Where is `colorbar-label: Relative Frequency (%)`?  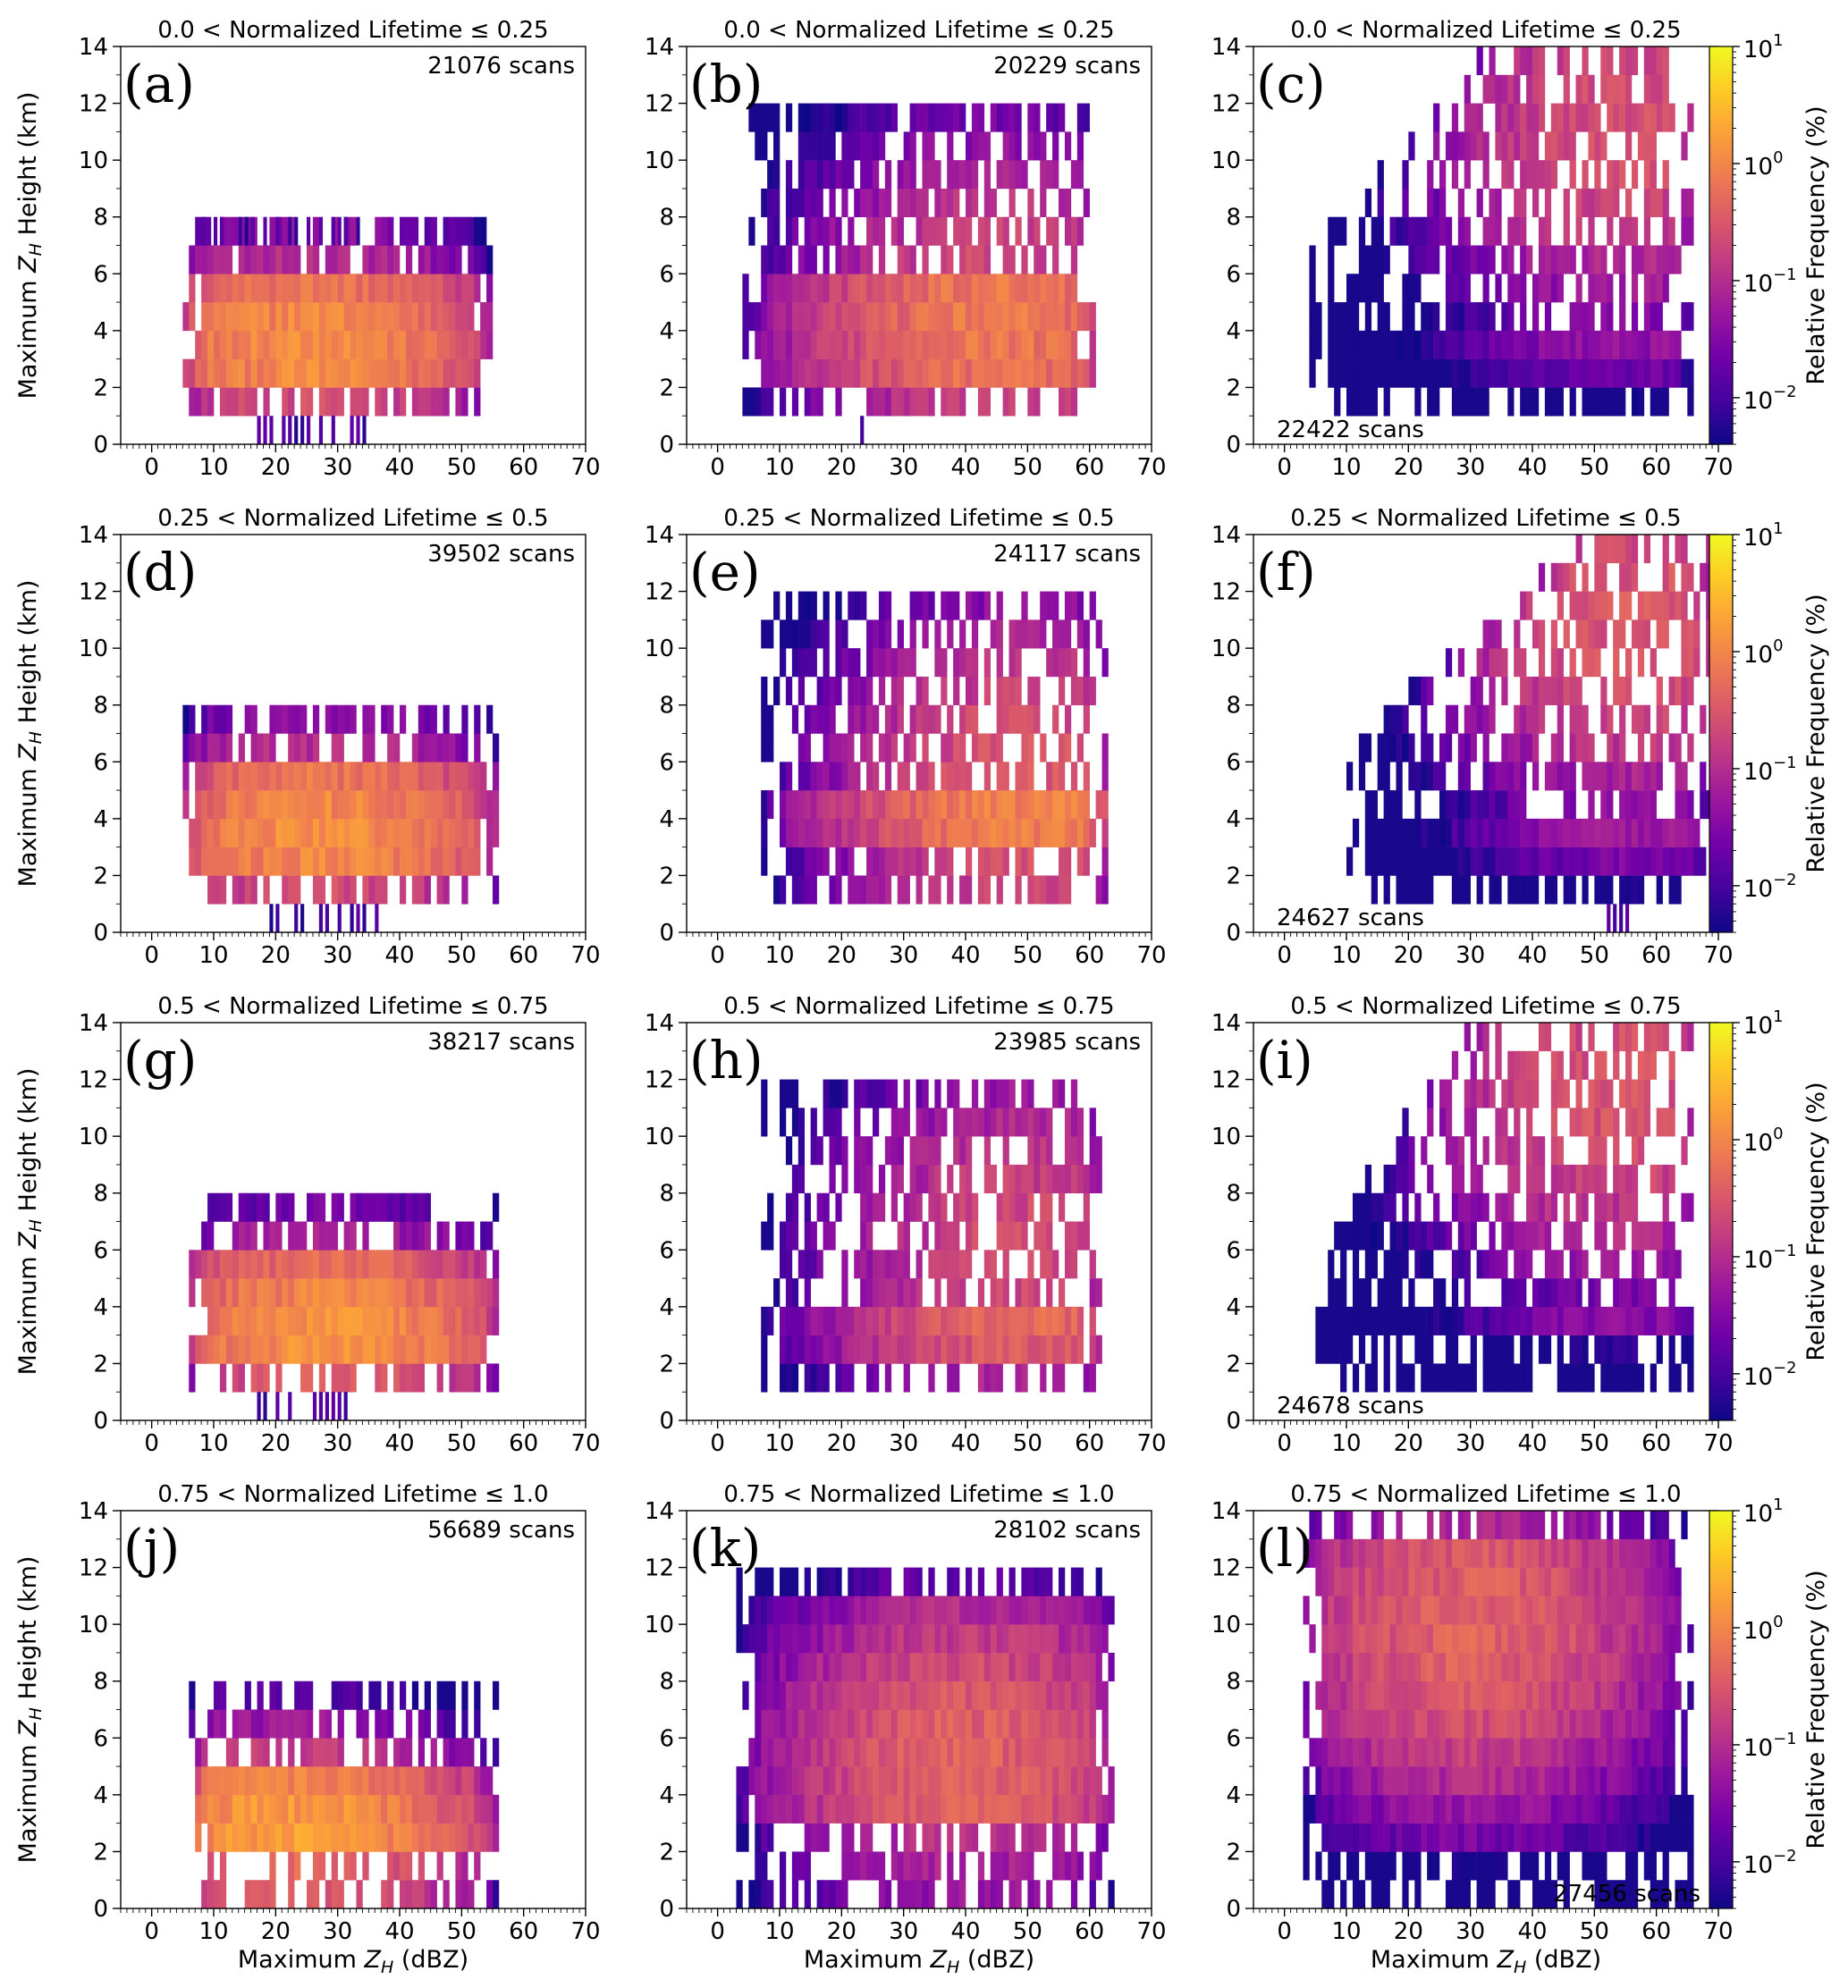
colorbar-label: Relative Frequency (%) is located at coordinates (1816, 733).